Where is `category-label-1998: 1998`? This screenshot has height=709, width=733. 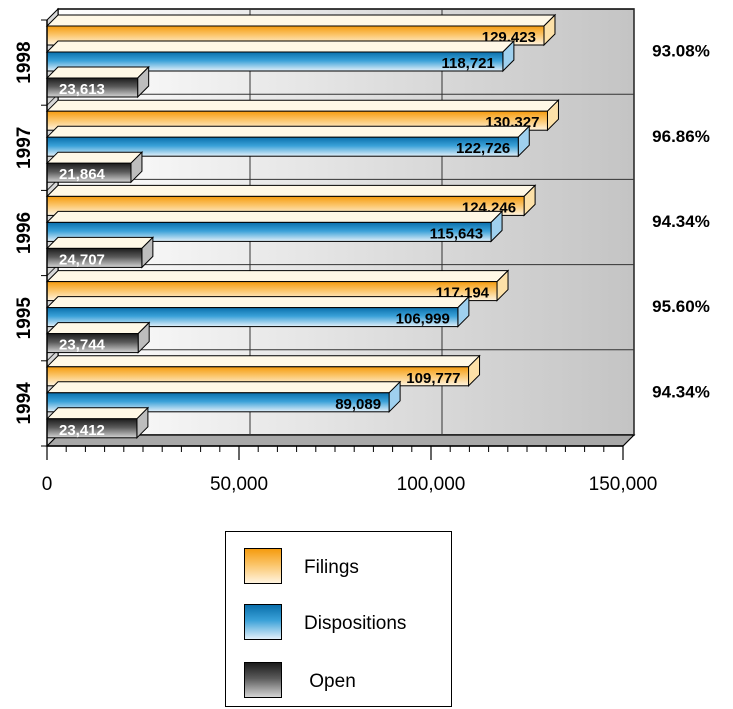
category-label-1998: 1998 is located at coordinates (24, 62).